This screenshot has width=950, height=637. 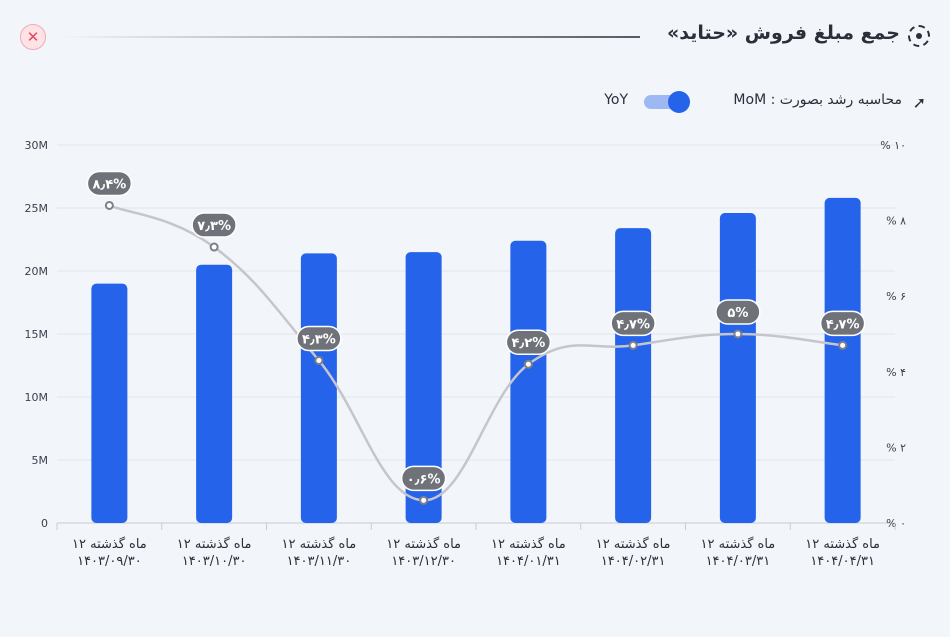 What do you see at coordinates (37, 271) in the screenshot?
I see `y-left-tick-label: 20M` at bounding box center [37, 271].